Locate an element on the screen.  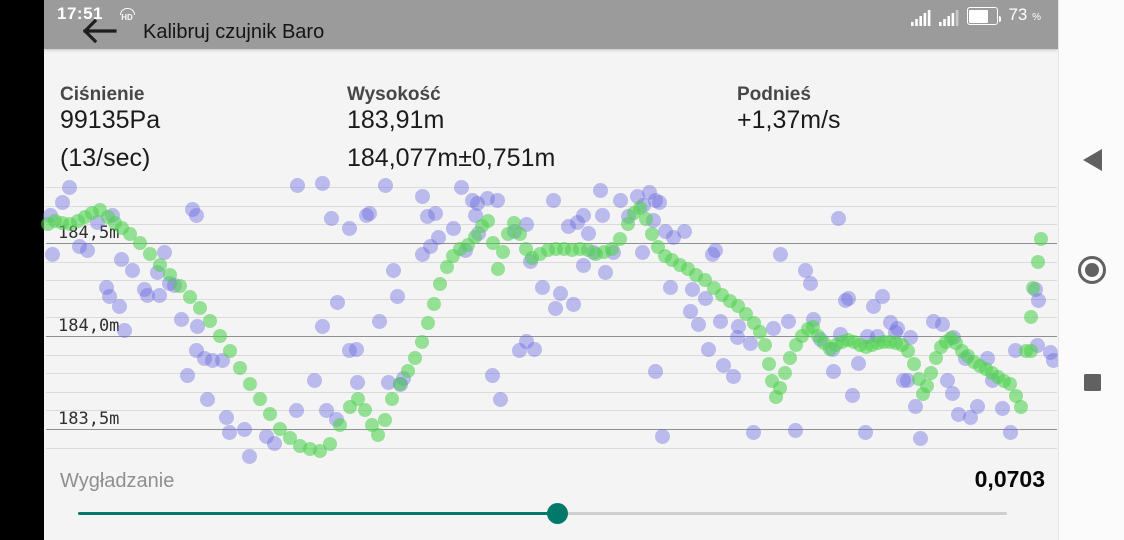
status-time: 17:51 is located at coordinates (80, 13).